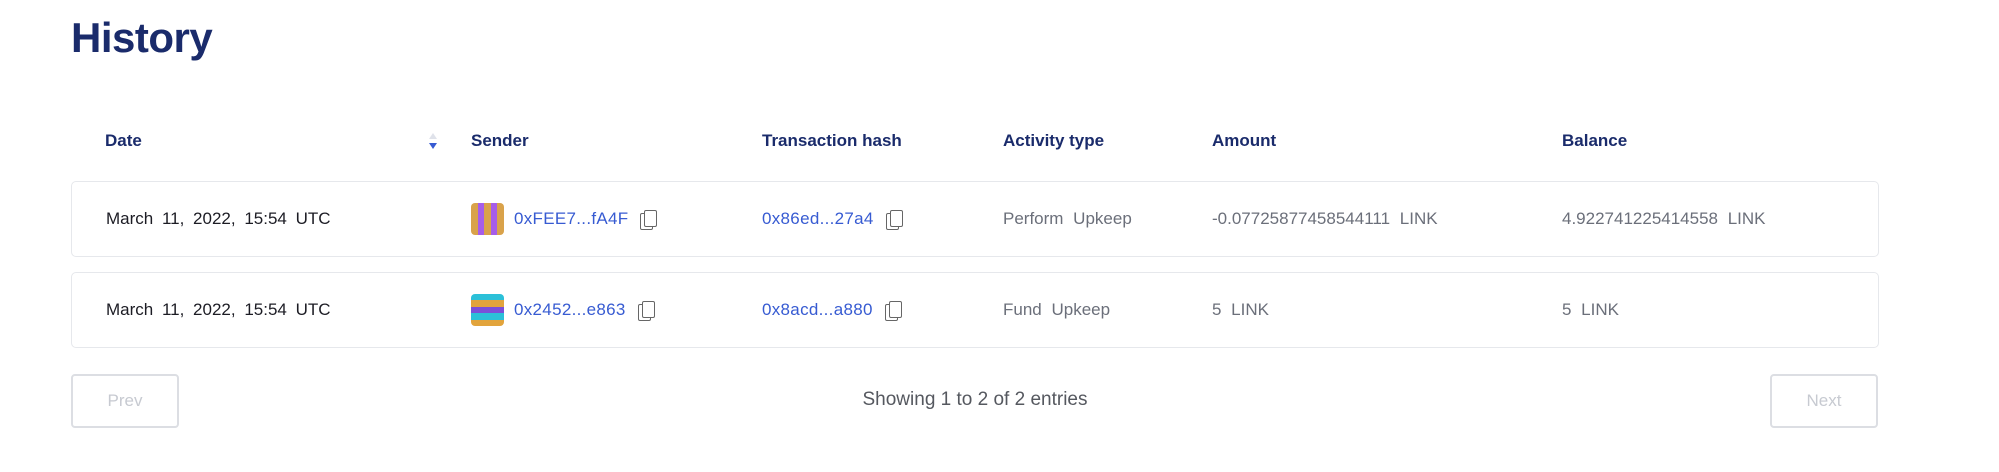  I want to click on column-header-amount: Amount, so click(1244, 140).